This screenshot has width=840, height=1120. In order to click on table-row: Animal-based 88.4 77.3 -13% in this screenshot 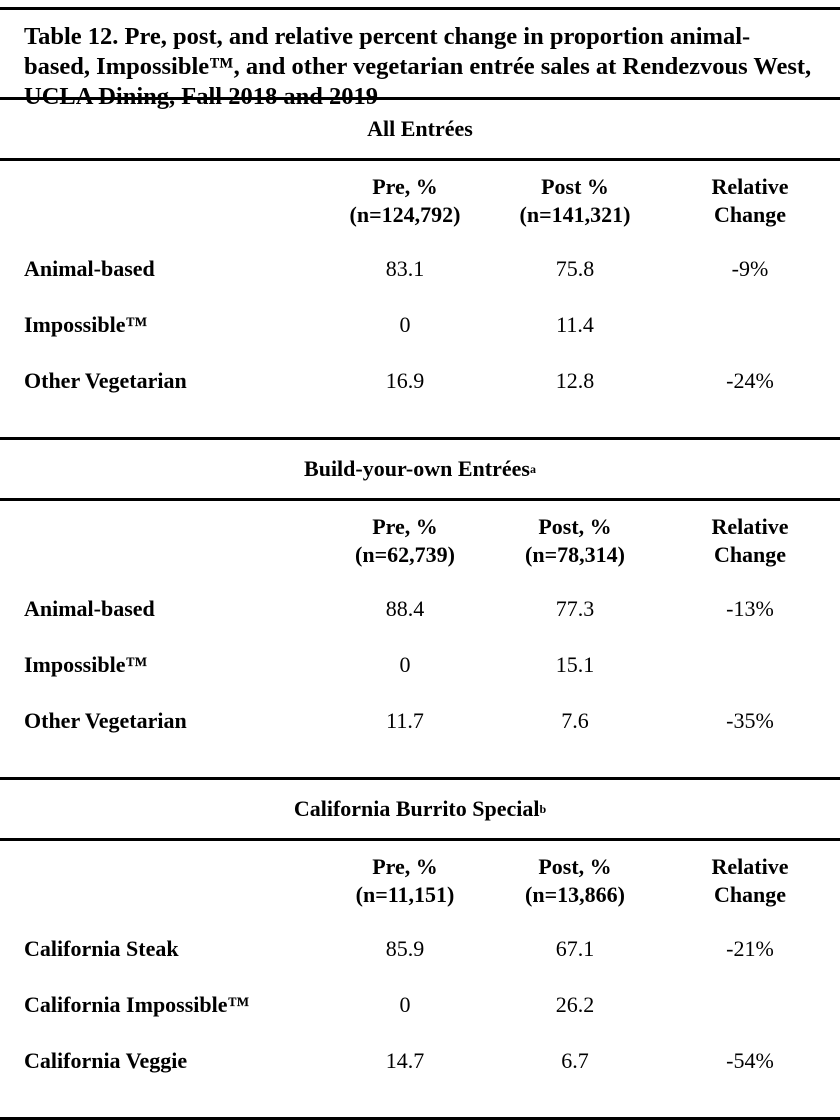, I will do `click(420, 609)`.